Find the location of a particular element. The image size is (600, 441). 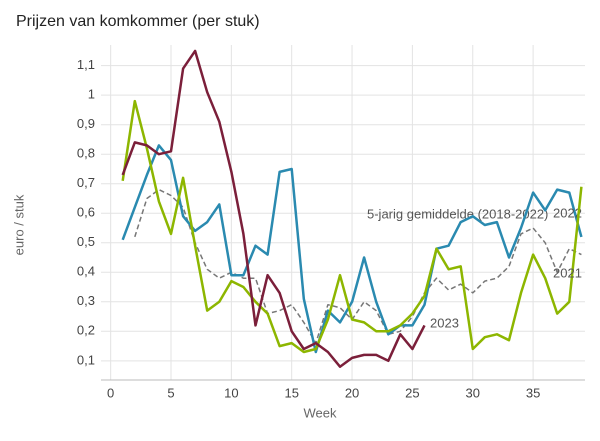

x-tick-label: 15 is located at coordinates (291, 392).